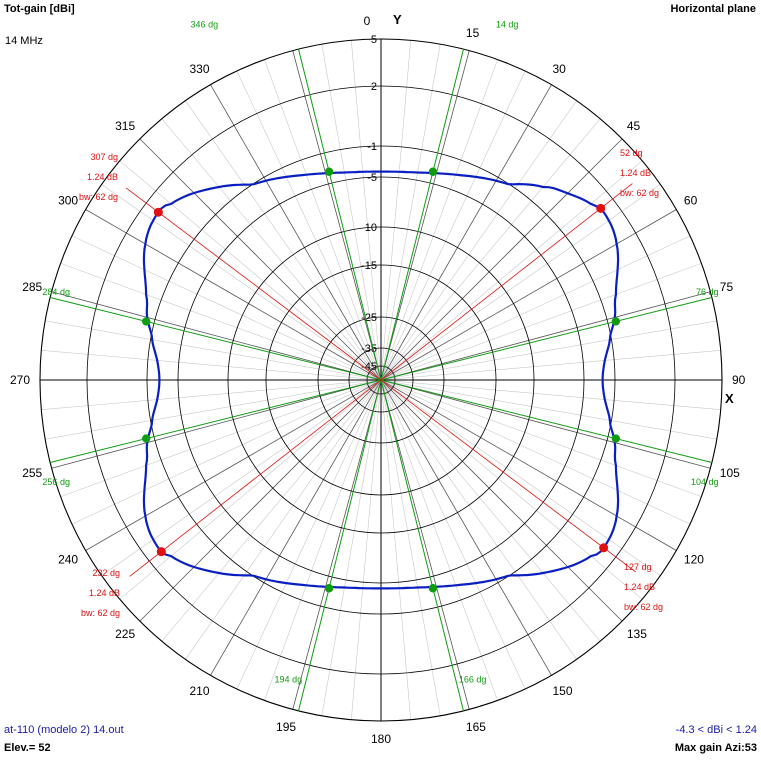 This screenshot has width=761, height=761. Describe the element at coordinates (64, 730) in the screenshot. I see `file-name-label: at-110 (modelo 2) 14.out` at that location.